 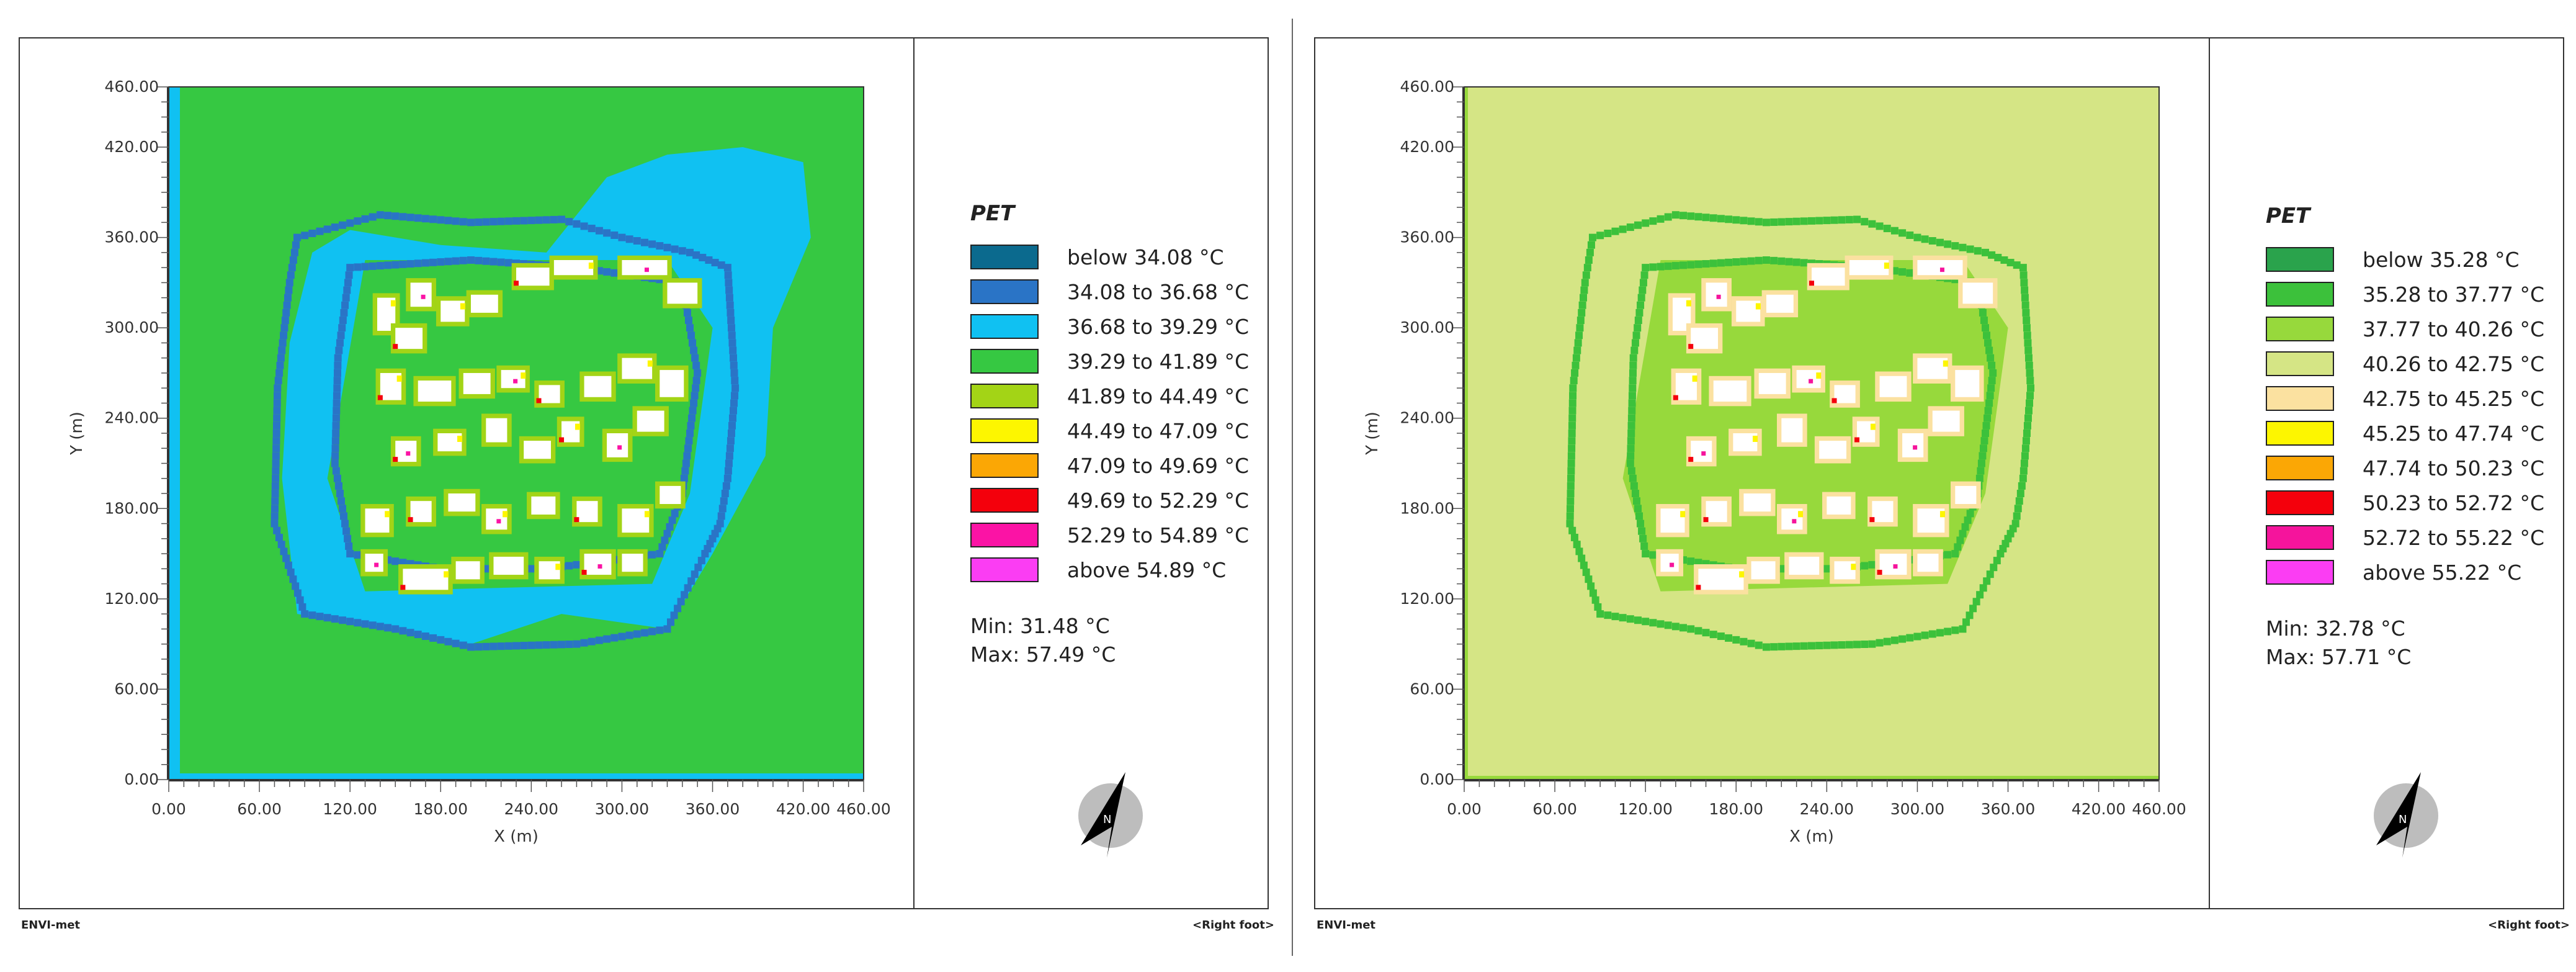 I want to click on legend-label: 42.75 to 45.25 °C, so click(x=2454, y=399).